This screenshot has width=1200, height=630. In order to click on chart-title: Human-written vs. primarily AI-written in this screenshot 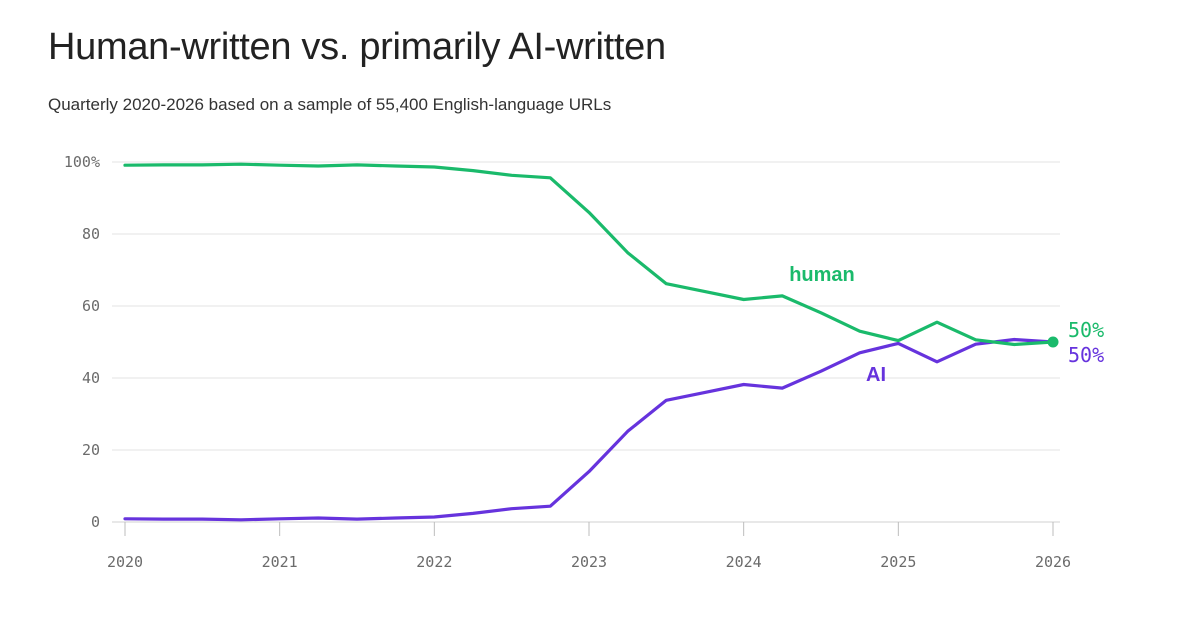, I will do `click(357, 47)`.